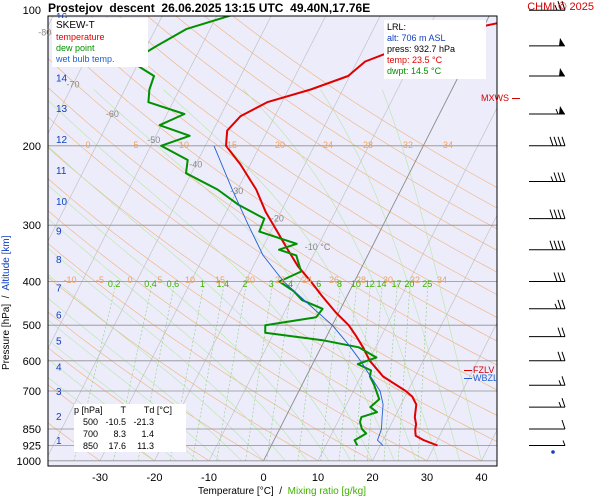 This screenshot has height=500, width=600. What do you see at coordinates (222, 8) in the screenshot?
I see `sounding-datetime: 26.06.2025 13:15 UTC` at bounding box center [222, 8].